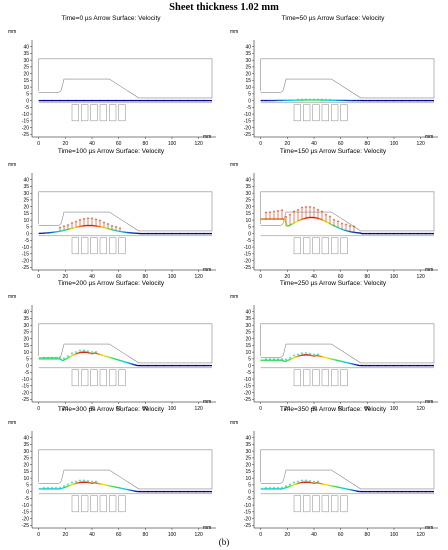 This screenshot has height=550, width=448. Describe the element at coordinates (247, 261) in the screenshot. I see `y-tick-label: -20` at that location.